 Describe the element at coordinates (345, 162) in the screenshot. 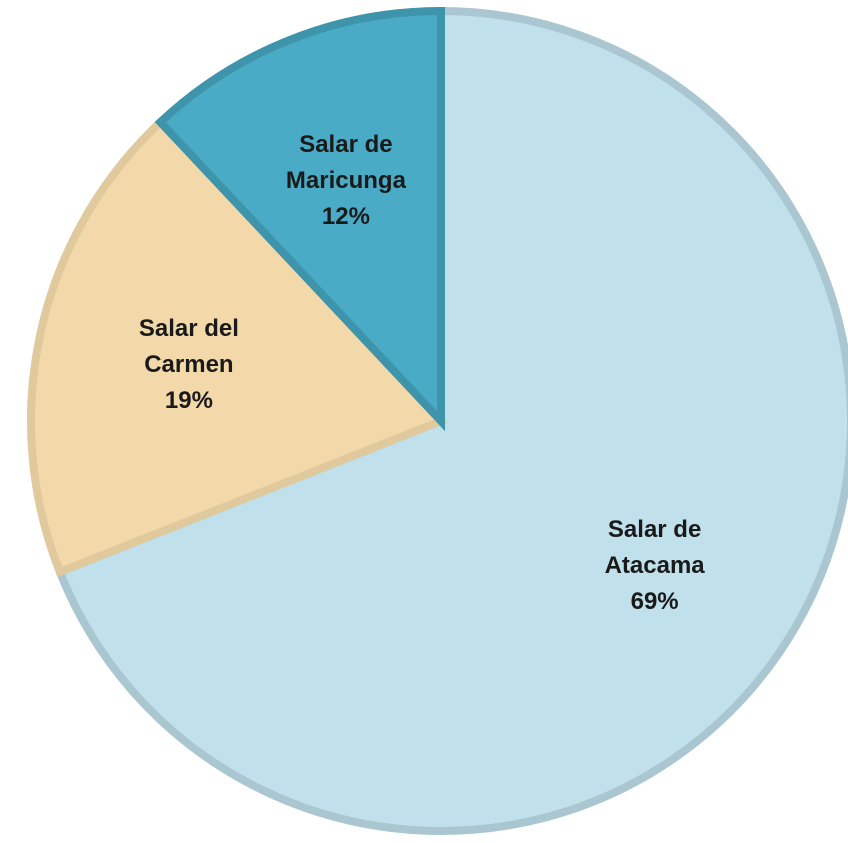

I see `slice-name: Salar de Maricunga` at that location.